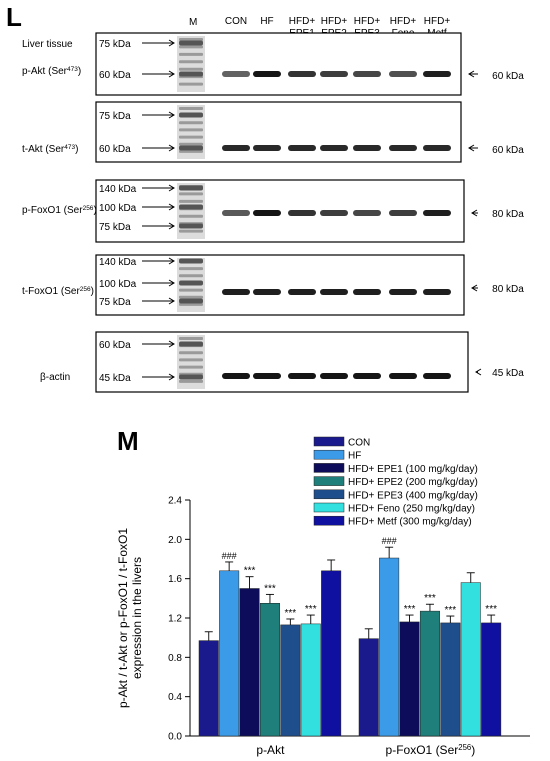 This screenshot has width=550, height=761. I want to click on band-arrow, so click(474, 213).